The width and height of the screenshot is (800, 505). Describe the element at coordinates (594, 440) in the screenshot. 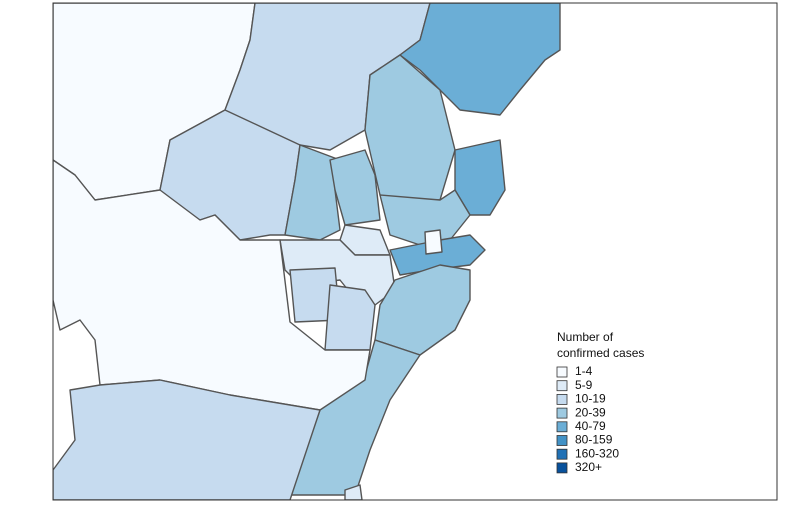

I see `legend-label: 80-159` at that location.